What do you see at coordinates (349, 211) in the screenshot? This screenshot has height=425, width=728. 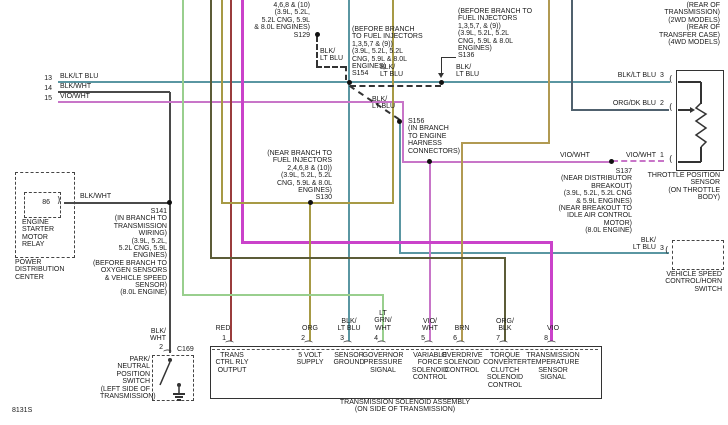 I see `wire-blk-lt-blu-pin3-riser` at bounding box center [349, 211].